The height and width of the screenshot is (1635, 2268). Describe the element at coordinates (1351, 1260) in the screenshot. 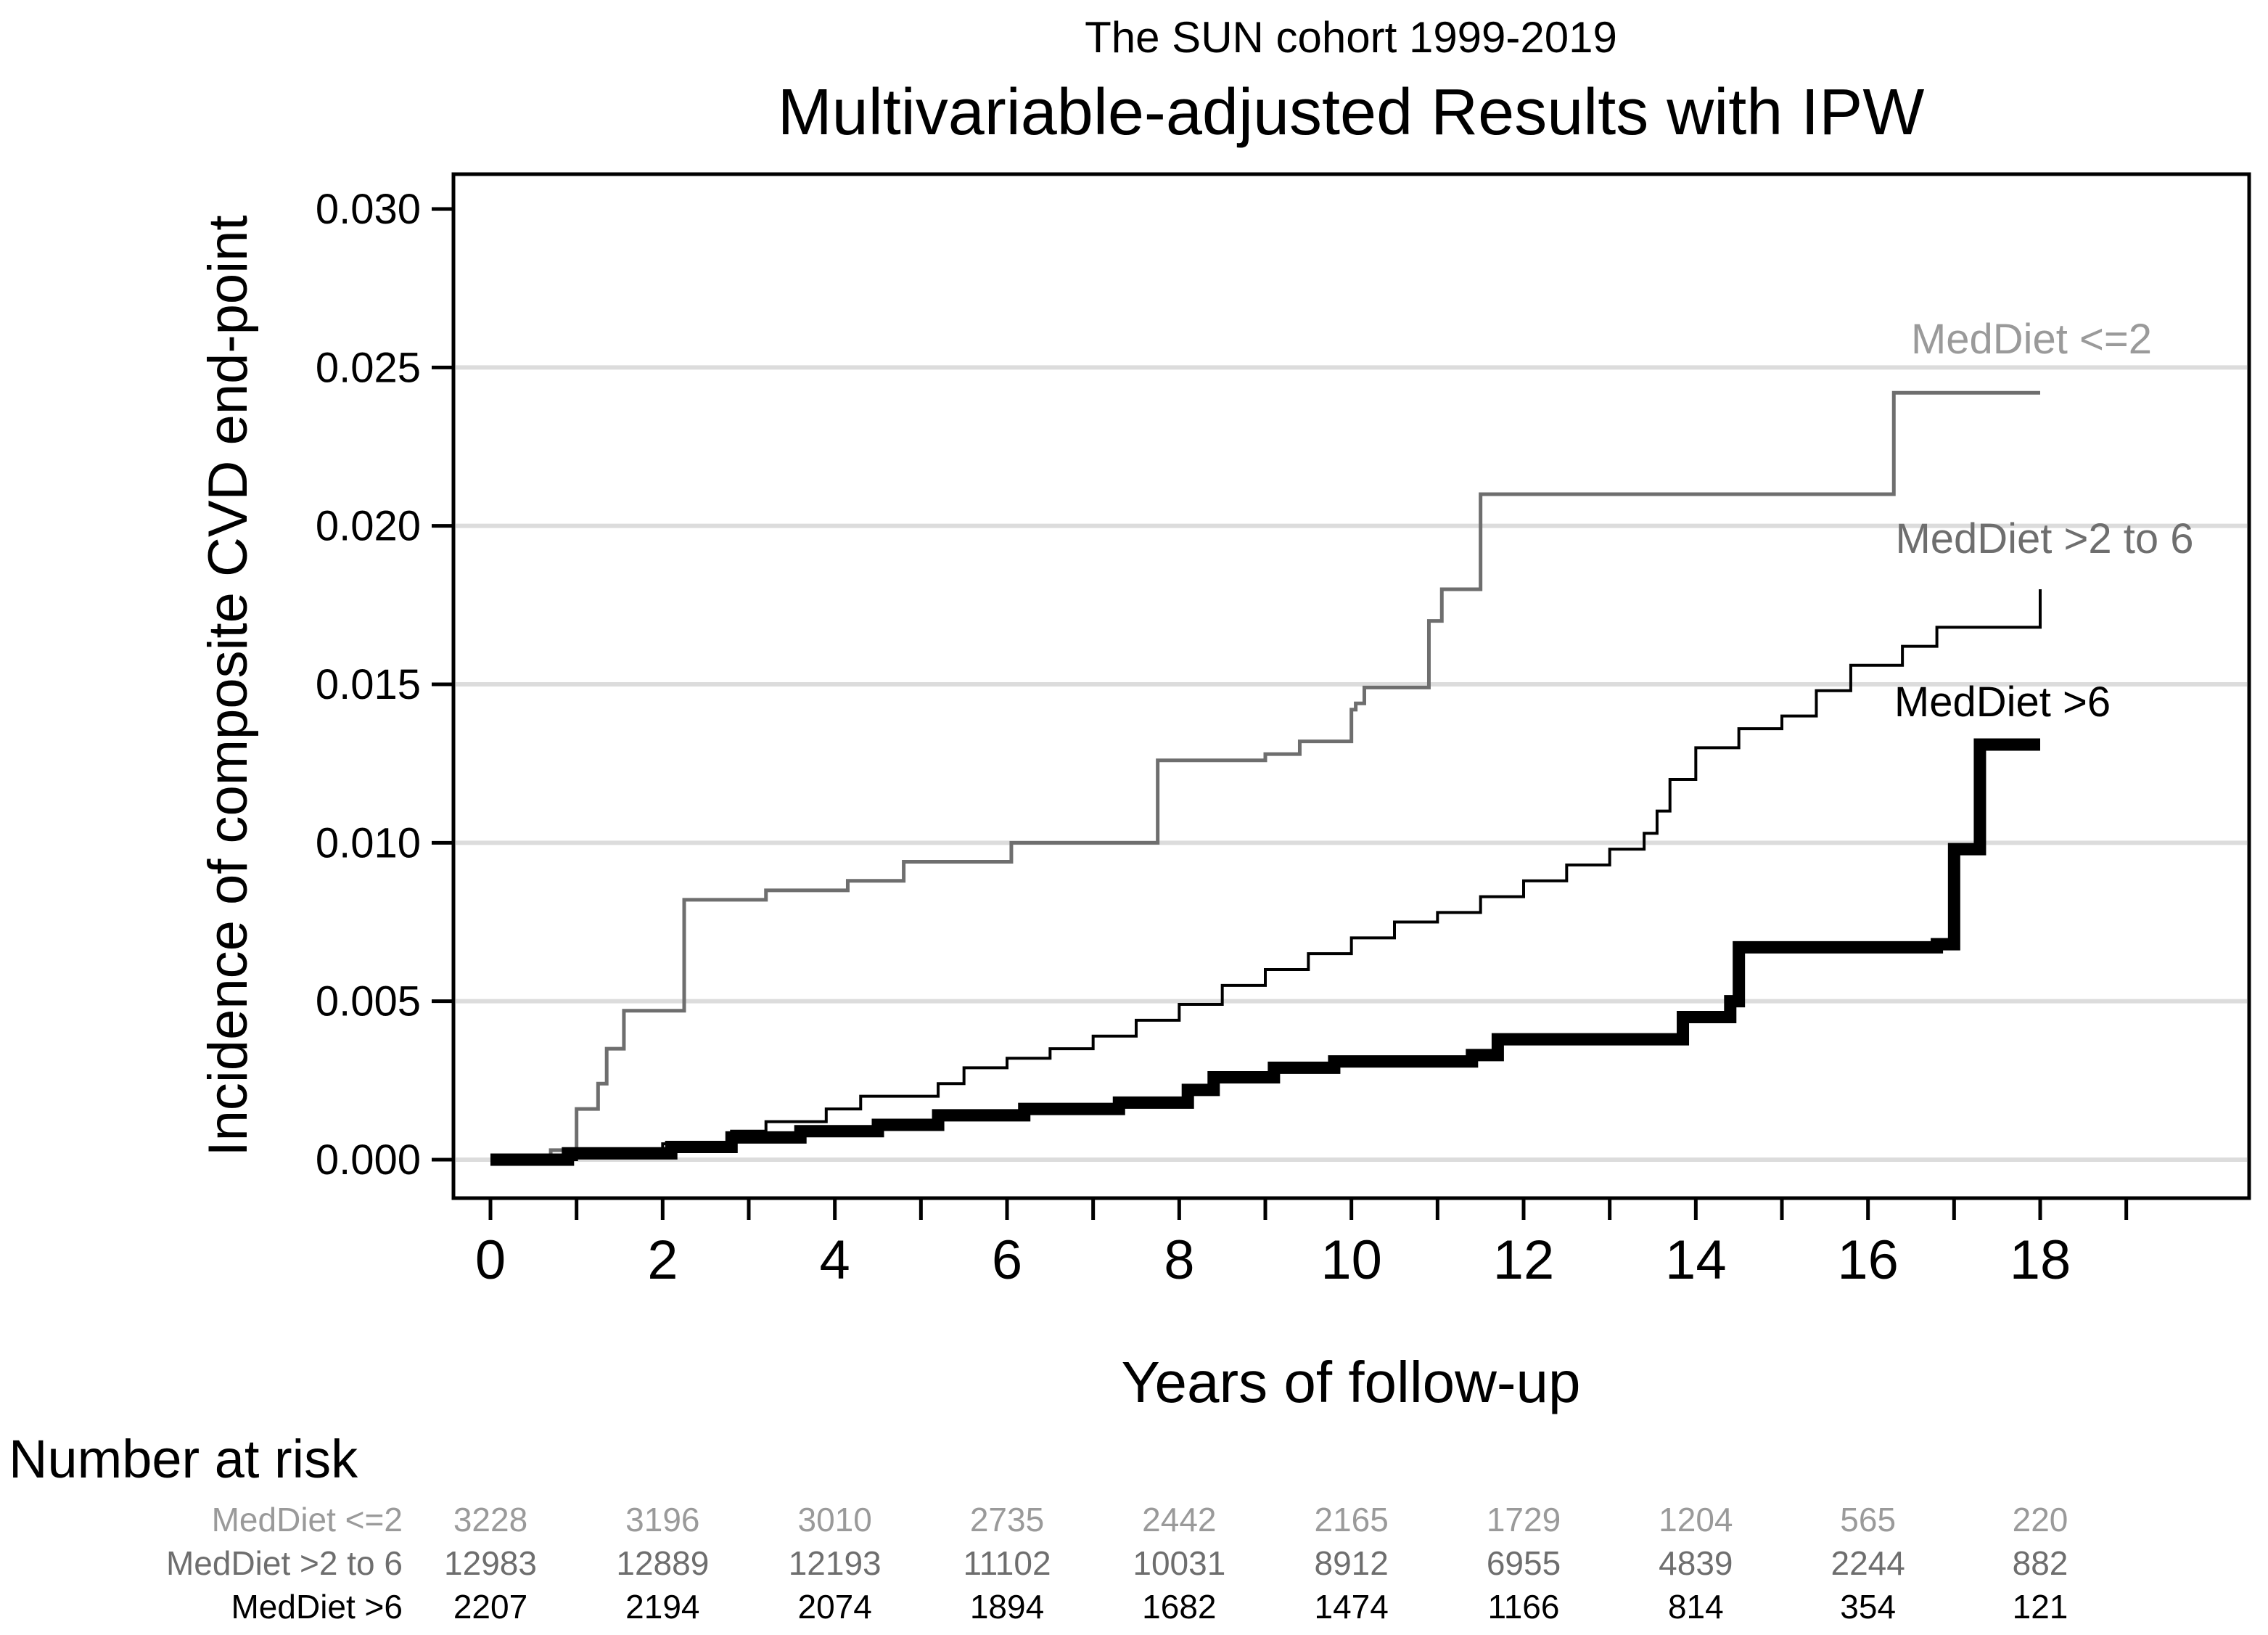

I see `x-tick-label: 10` at that location.